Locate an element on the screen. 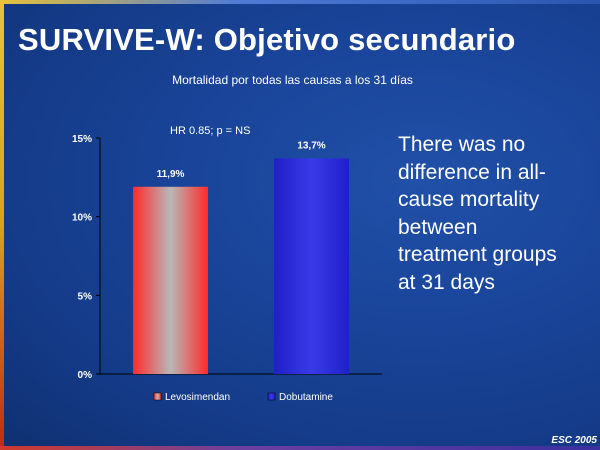 The width and height of the screenshot is (600, 450). y-tick-label: 5% is located at coordinates (85, 296).